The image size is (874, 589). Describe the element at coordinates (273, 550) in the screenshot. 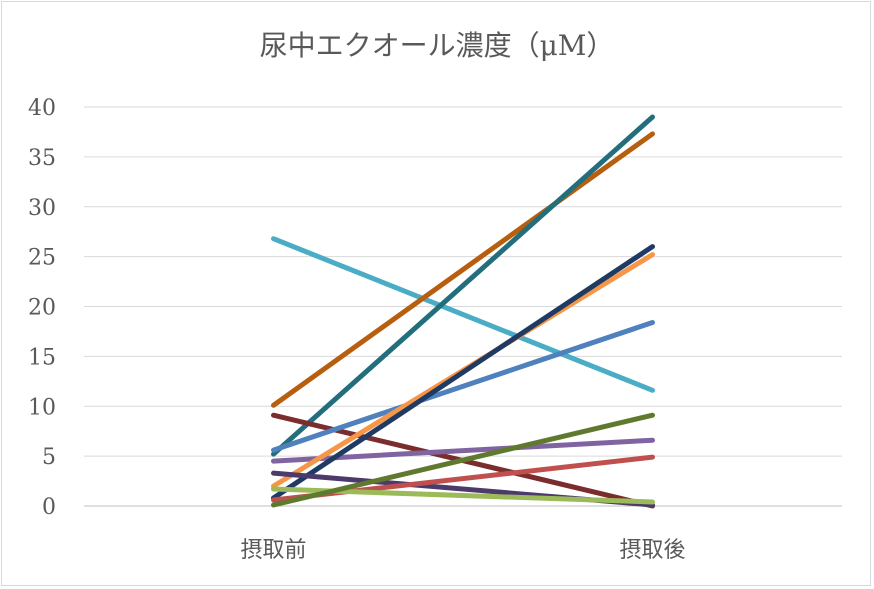

I see `x-tick-label: 摂取前` at that location.